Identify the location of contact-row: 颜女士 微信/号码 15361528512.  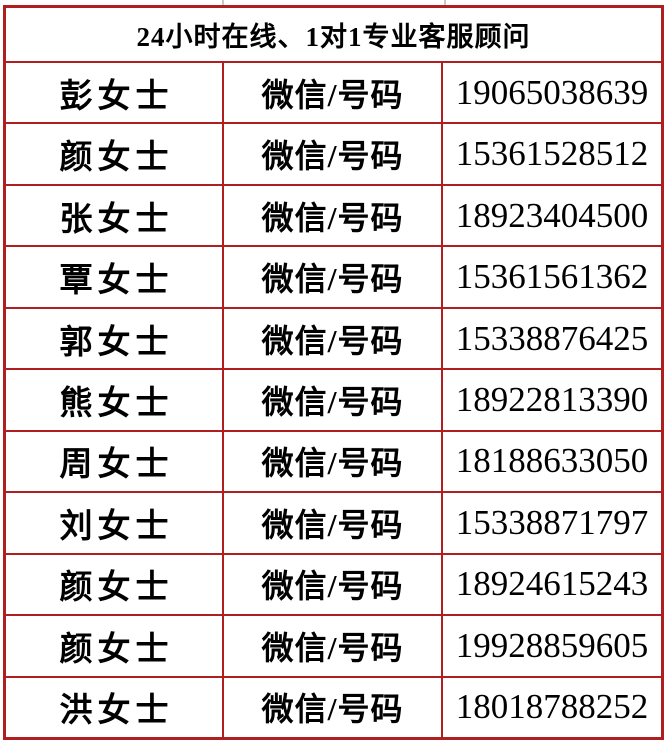
(333, 155).